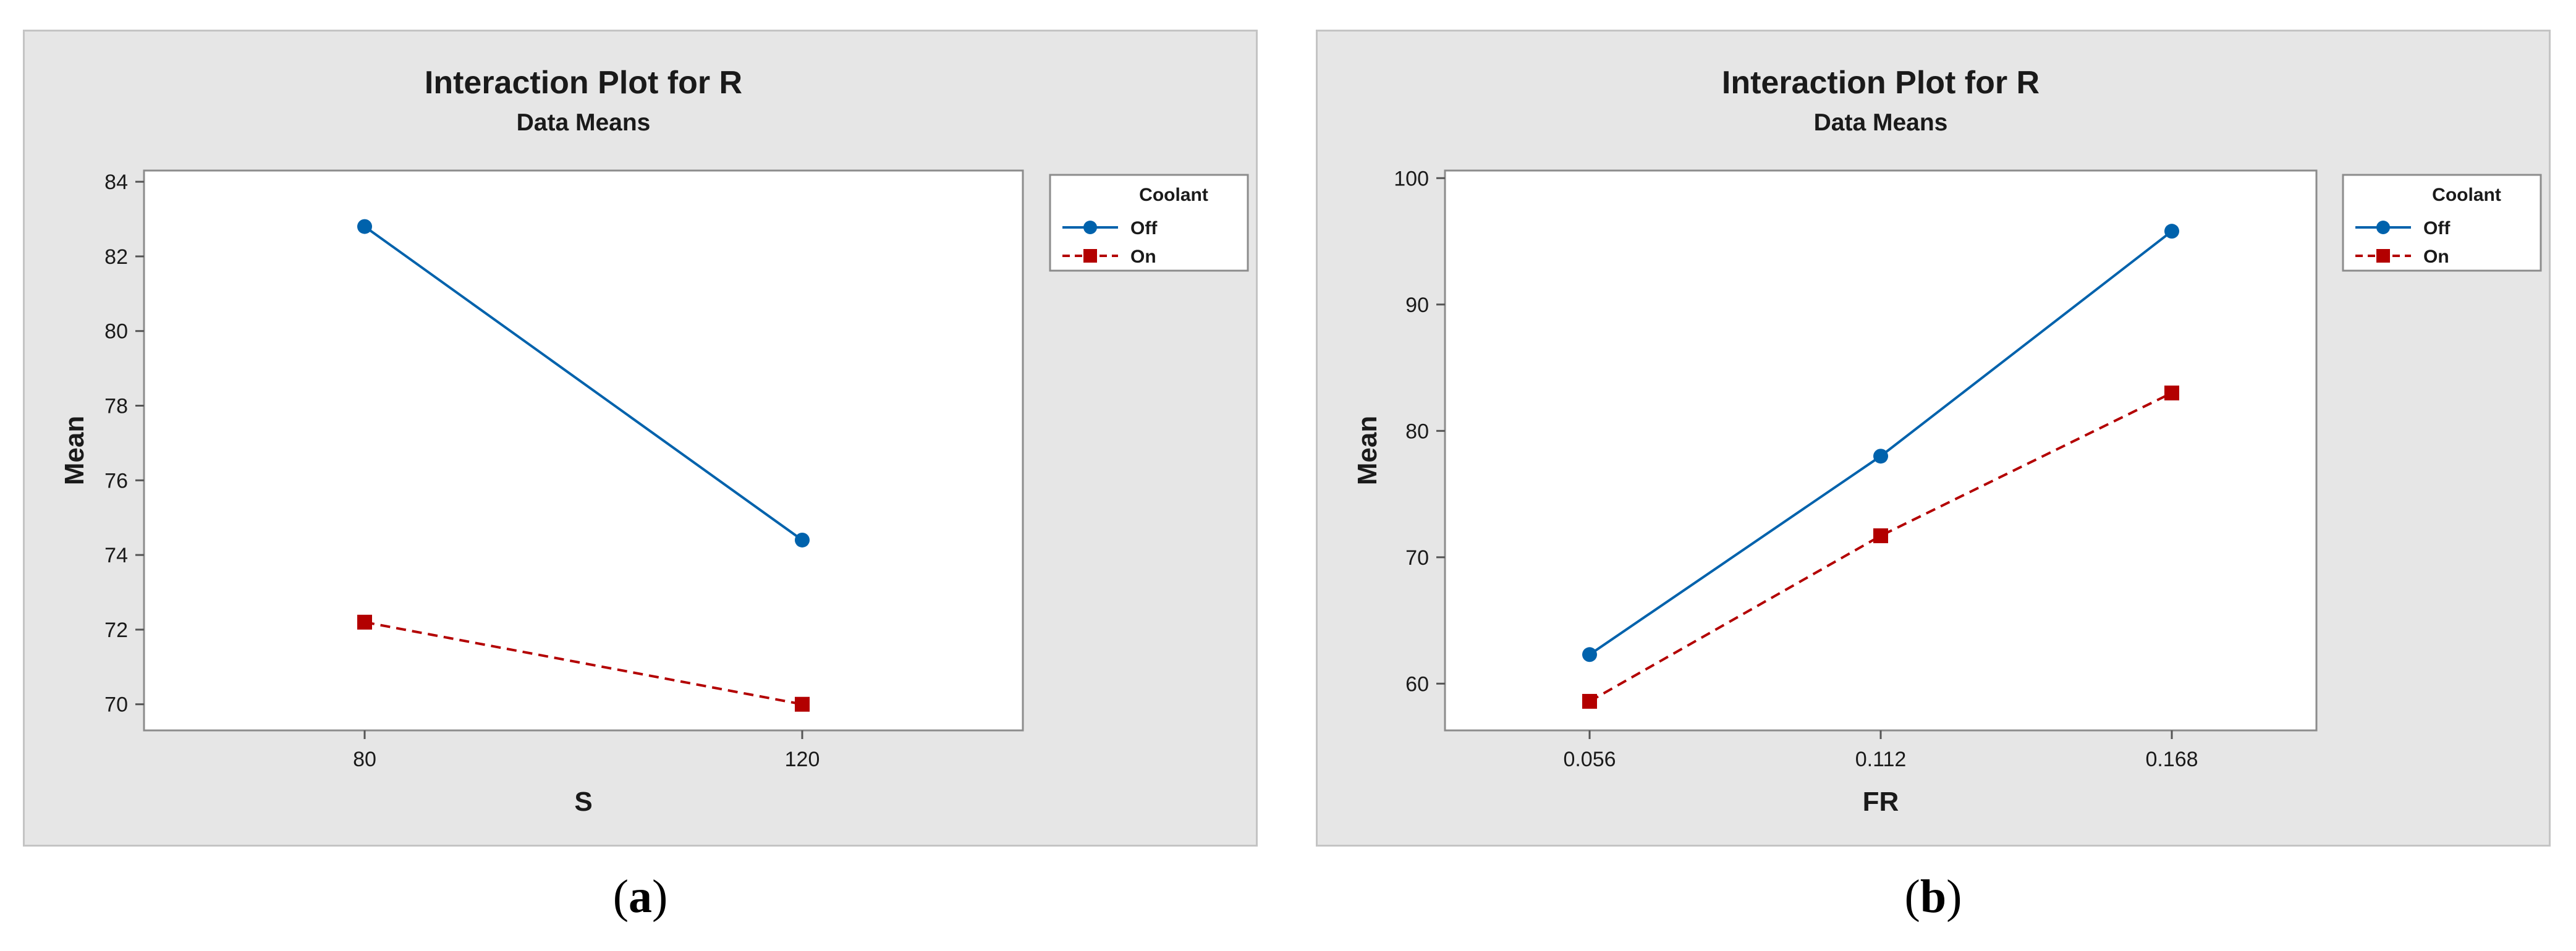 The height and width of the screenshot is (951, 2576). I want to click on x-tick-label: 80, so click(364, 759).